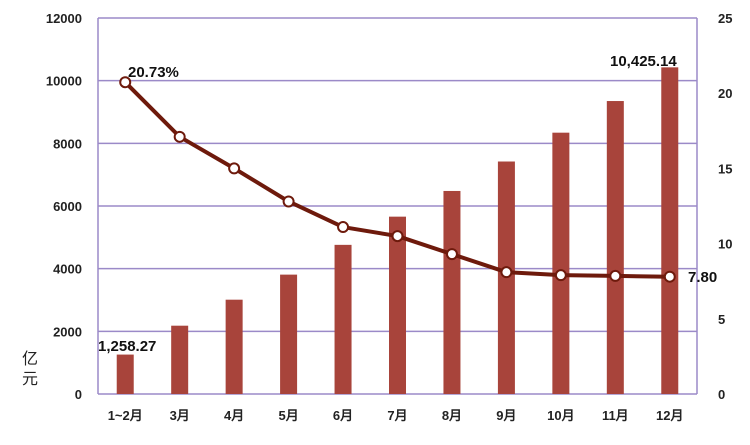 This screenshot has width=750, height=445. Describe the element at coordinates (452, 415) in the screenshot. I see `x-tick-label: 8月` at that location.